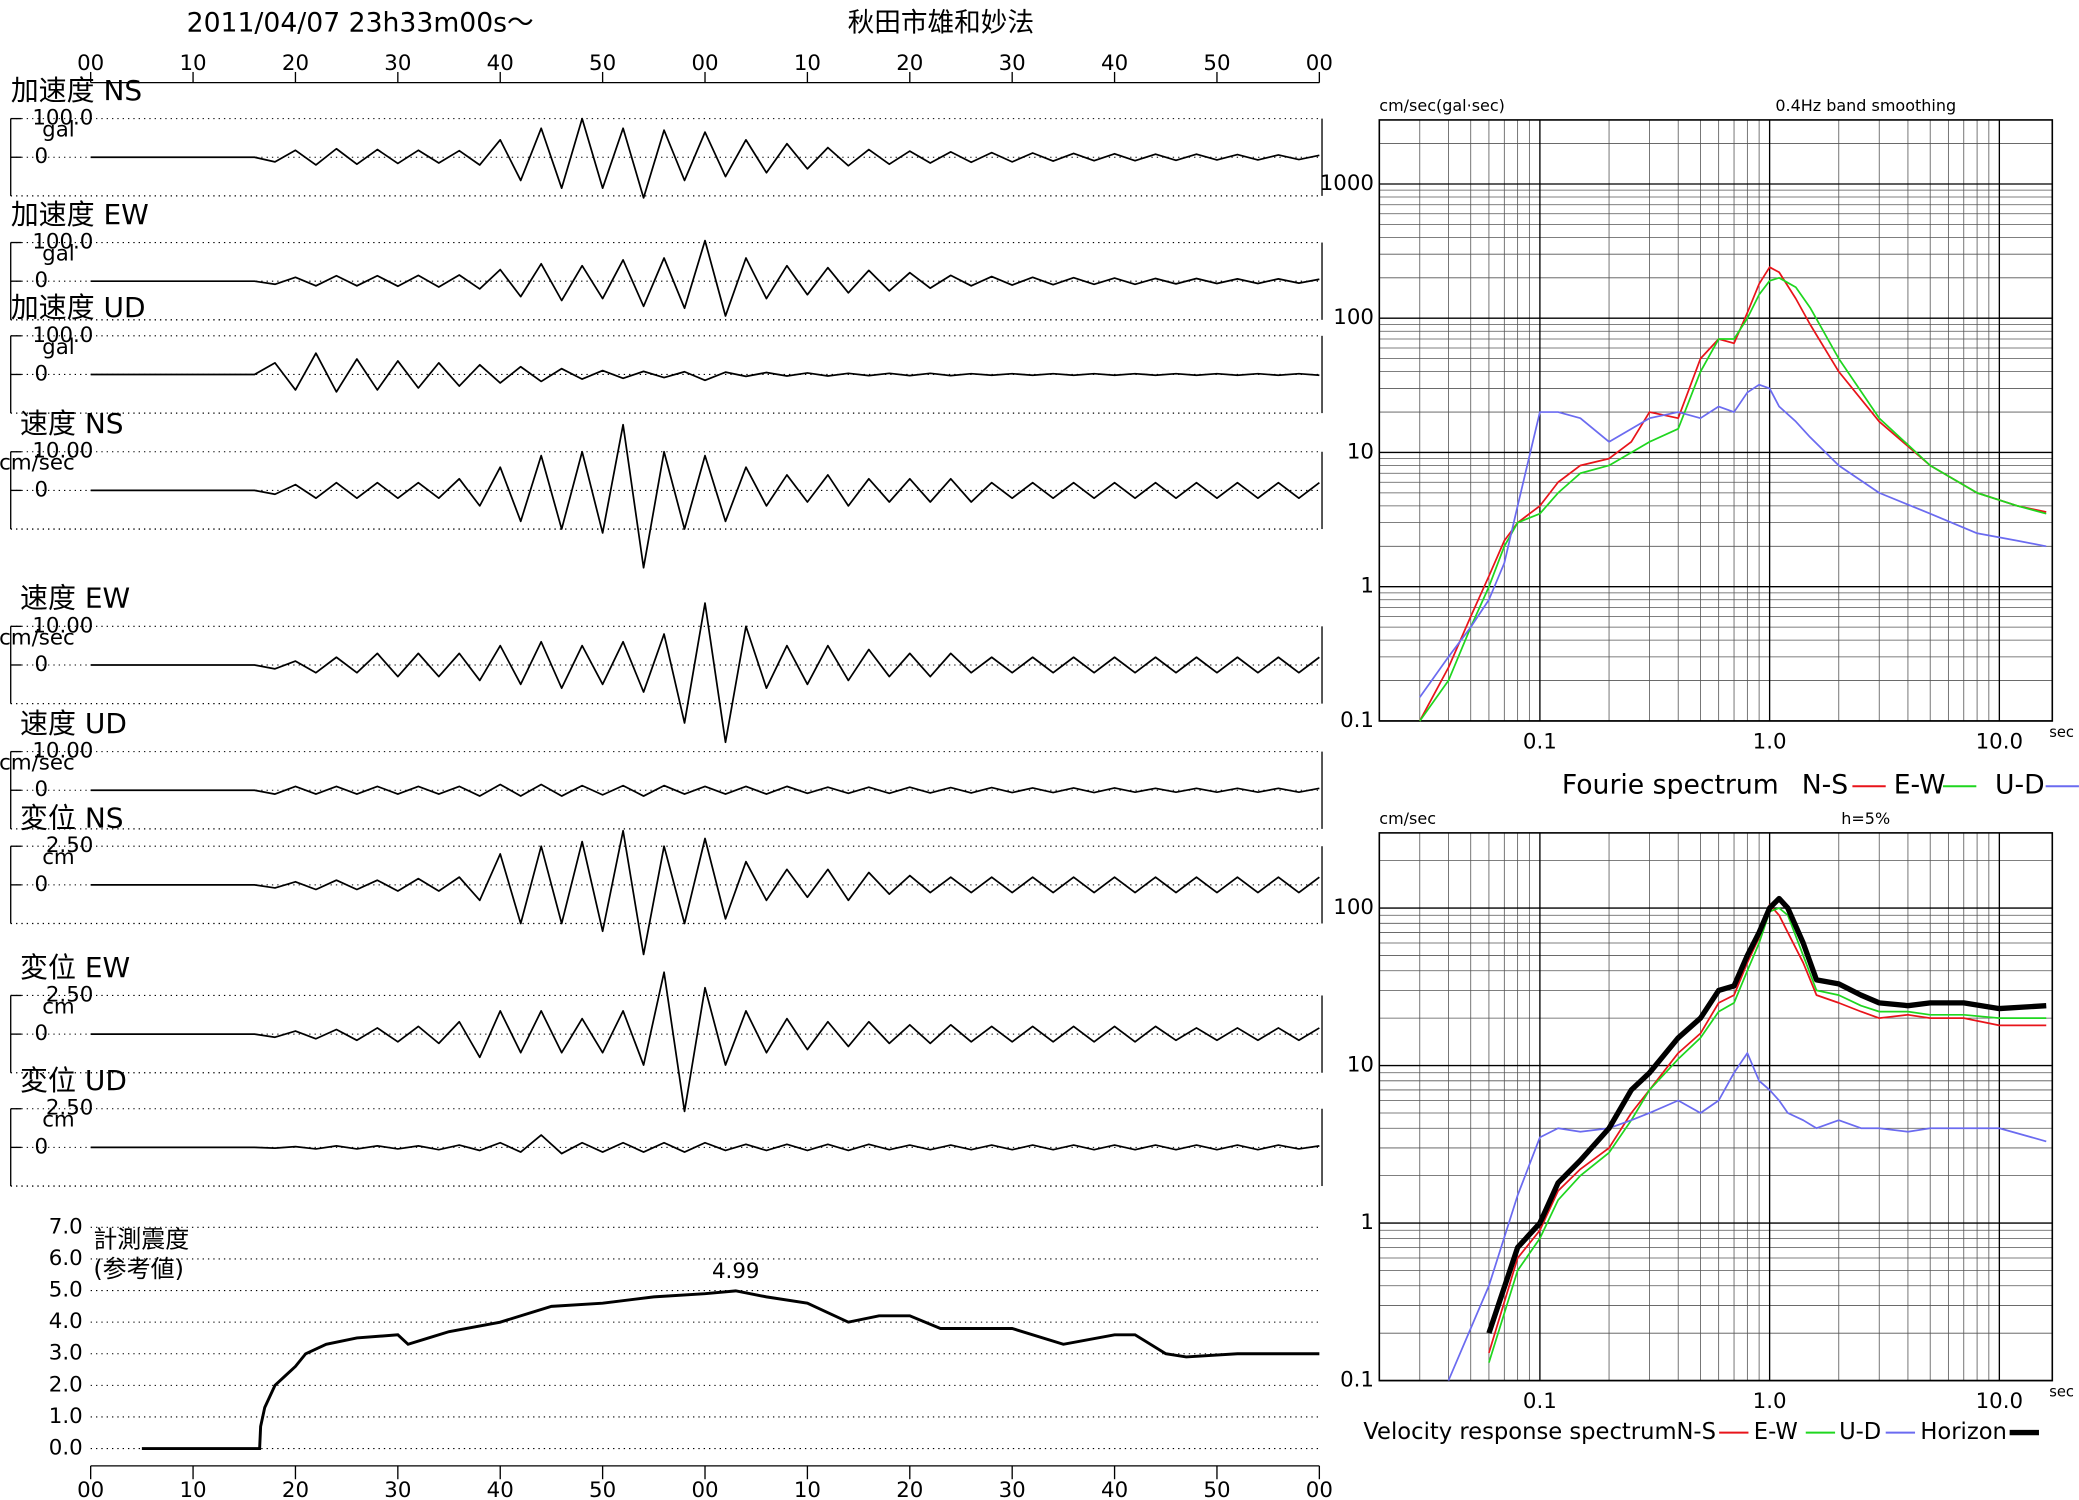 Image resolution: width=2079 pixels, height=1500 pixels. What do you see at coordinates (75, 598) in the screenshot?
I see `panel-title: 速度 EW` at bounding box center [75, 598].